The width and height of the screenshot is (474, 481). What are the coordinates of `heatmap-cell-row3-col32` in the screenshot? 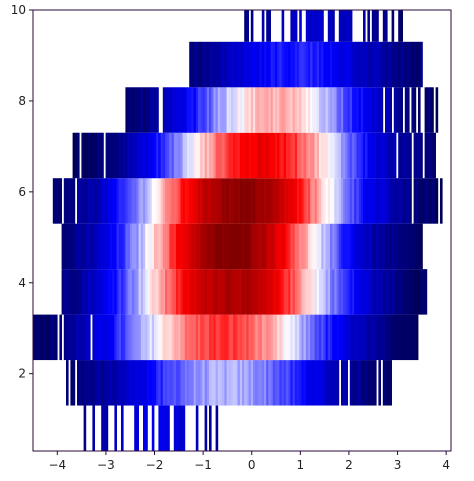 It's located at (104, 292).